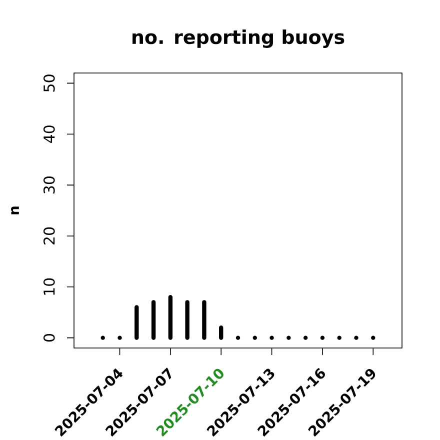 This screenshot has width=440, height=440. I want to click on y-axis-title: n, so click(15, 210).